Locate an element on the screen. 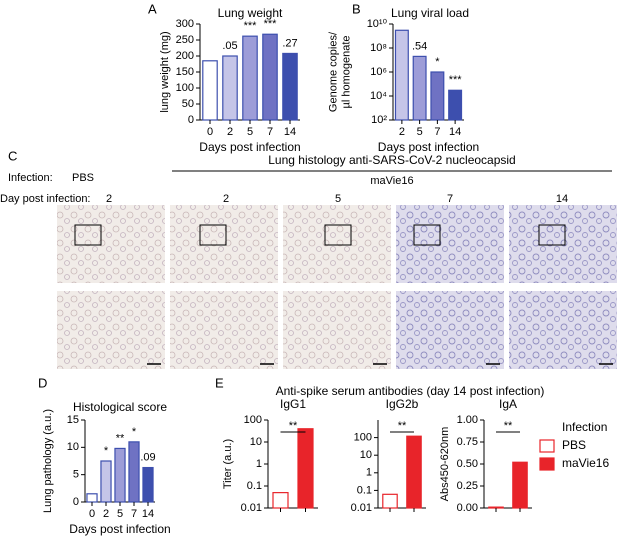 The height and width of the screenshot is (542, 617). chart-title: IgG1 is located at coordinates (293, 404).